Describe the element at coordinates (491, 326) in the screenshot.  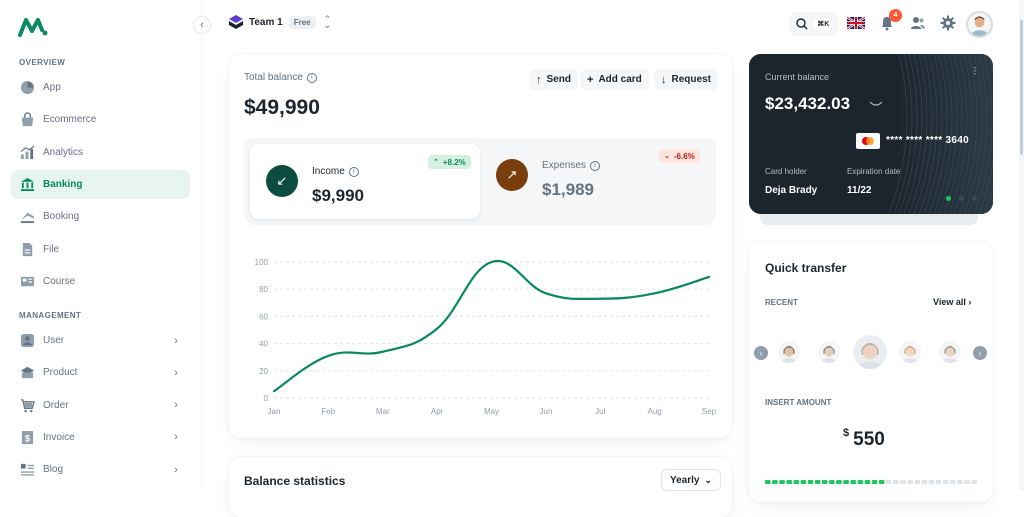
I see `balance-series-line` at that location.